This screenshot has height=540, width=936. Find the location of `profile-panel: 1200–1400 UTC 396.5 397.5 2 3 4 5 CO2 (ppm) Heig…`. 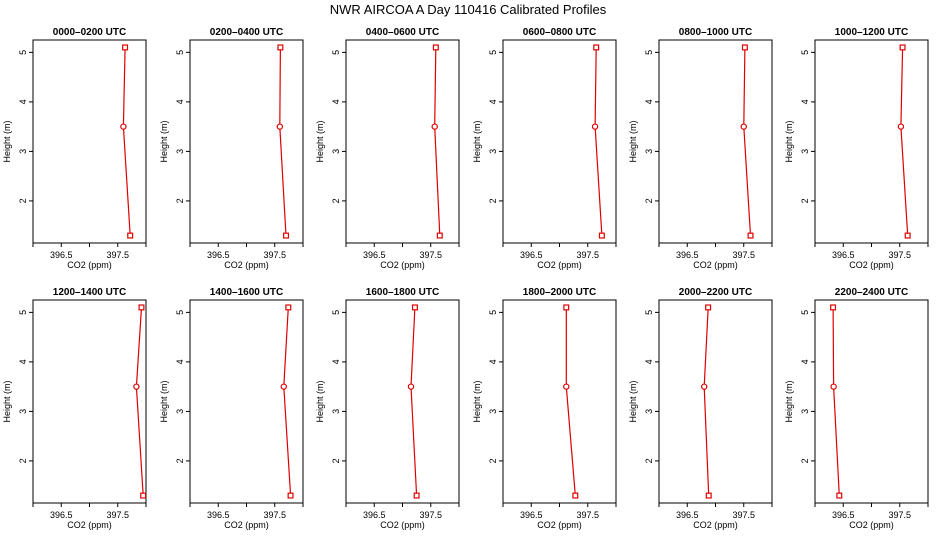

profile-panel: 1200–1400 UTC 396.5 397.5 2 3 4 5 CO2 (ppm) Heig… is located at coordinates (74, 408).